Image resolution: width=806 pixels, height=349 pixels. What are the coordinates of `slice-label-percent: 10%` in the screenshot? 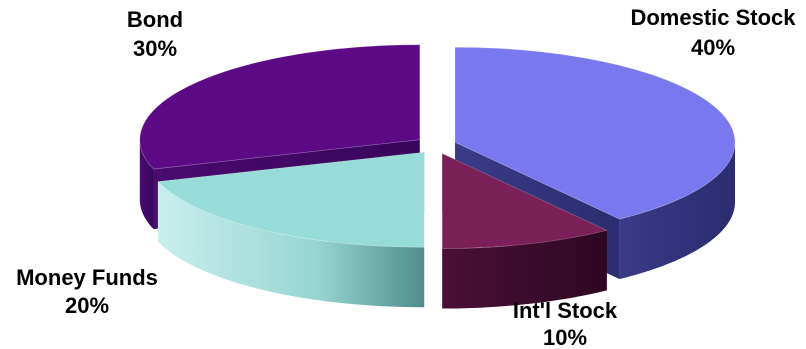 It's located at (565, 337).